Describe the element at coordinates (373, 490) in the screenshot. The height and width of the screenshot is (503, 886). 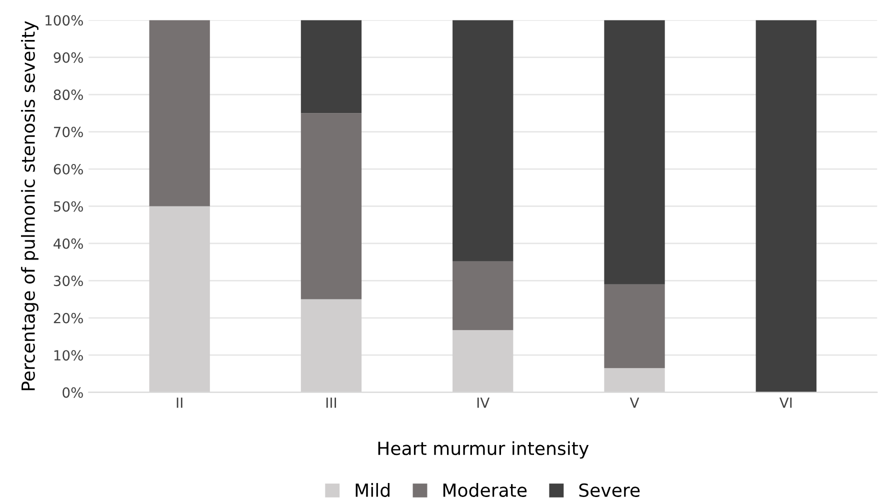
I see `legend-label: Mild` at that location.